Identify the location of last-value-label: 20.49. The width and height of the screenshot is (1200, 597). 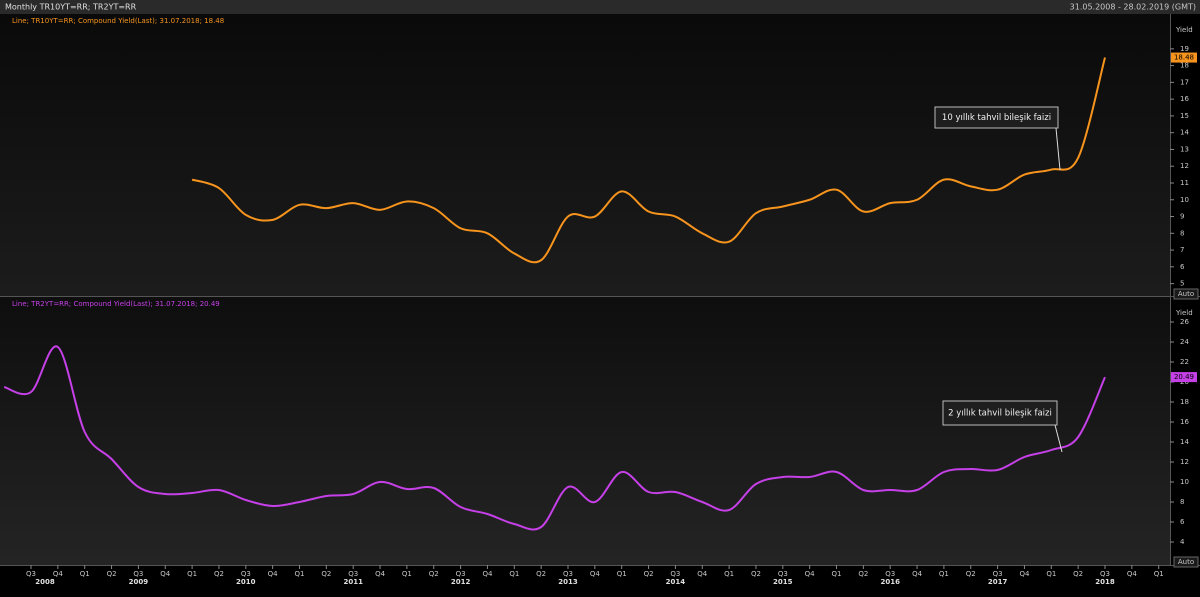
(1184, 377).